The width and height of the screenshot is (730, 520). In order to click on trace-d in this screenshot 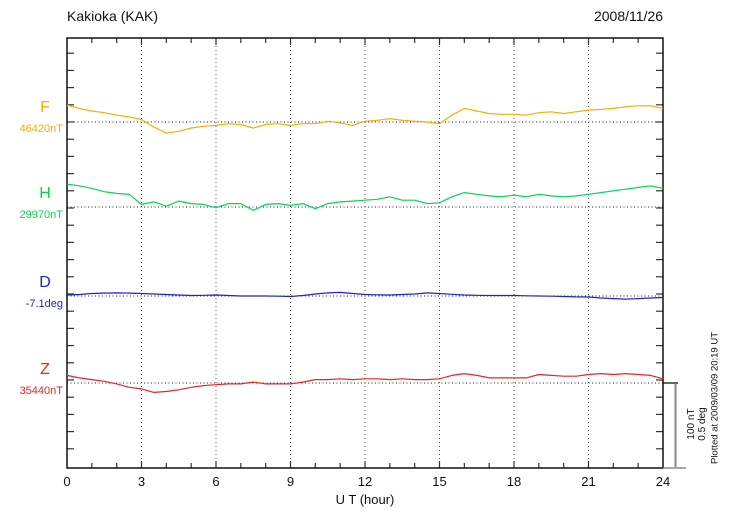, I will do `click(365, 295)`.